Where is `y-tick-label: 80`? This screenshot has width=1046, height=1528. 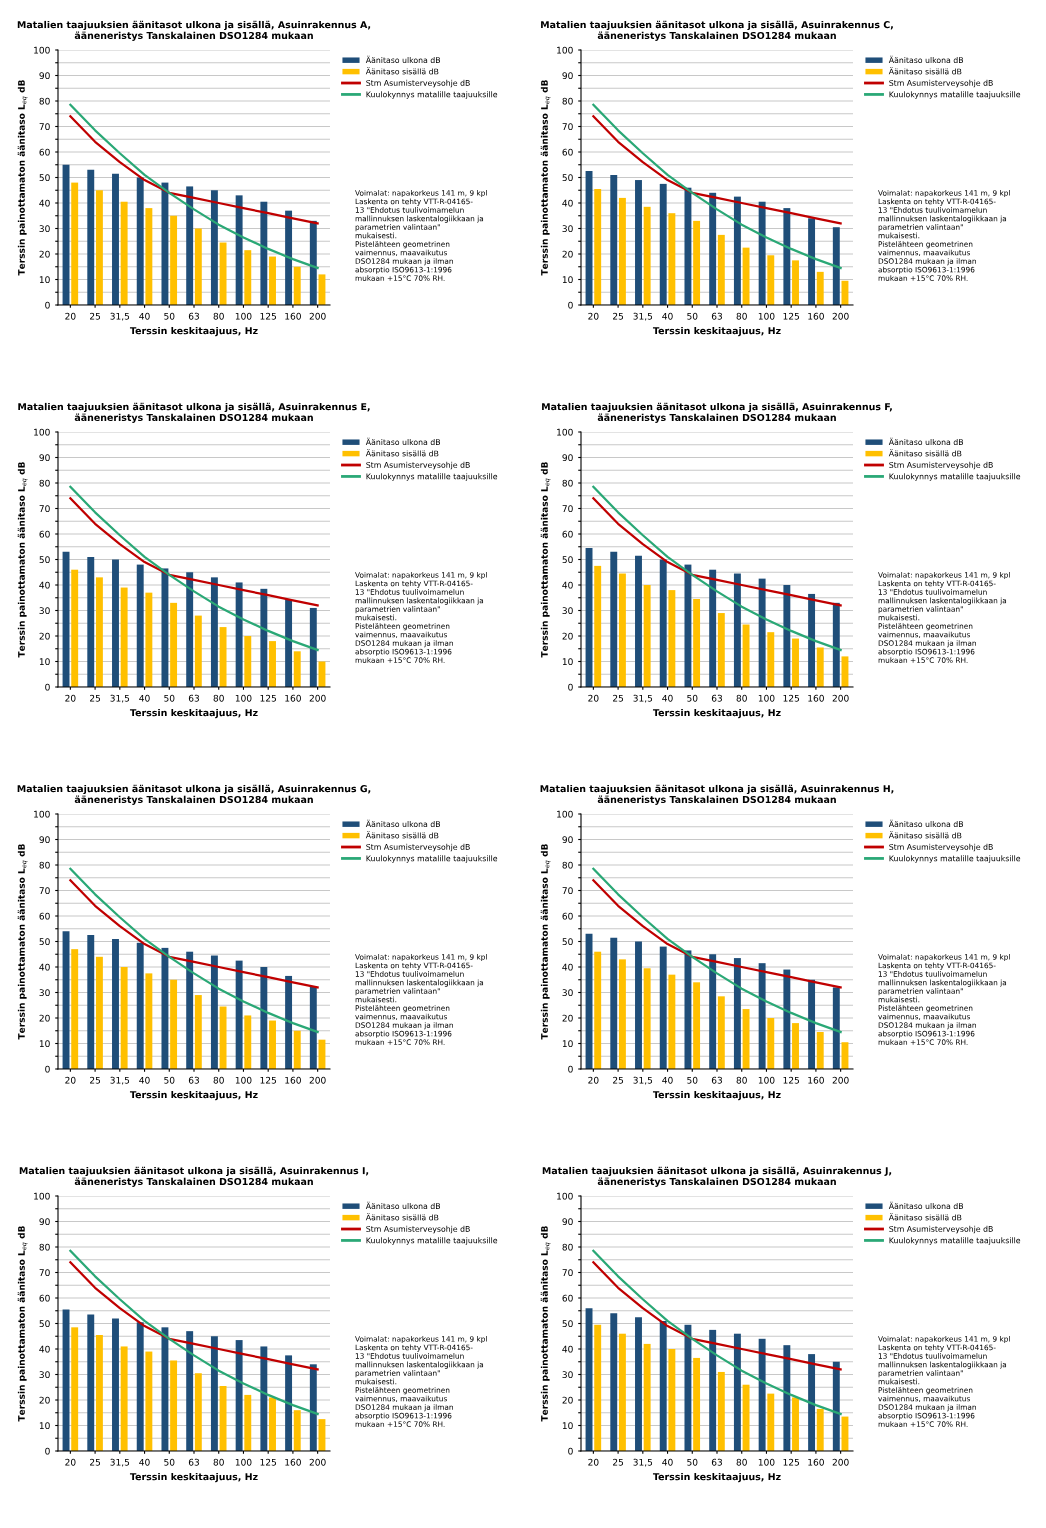
y-tick-label: 80 is located at coordinates (44, 1247).